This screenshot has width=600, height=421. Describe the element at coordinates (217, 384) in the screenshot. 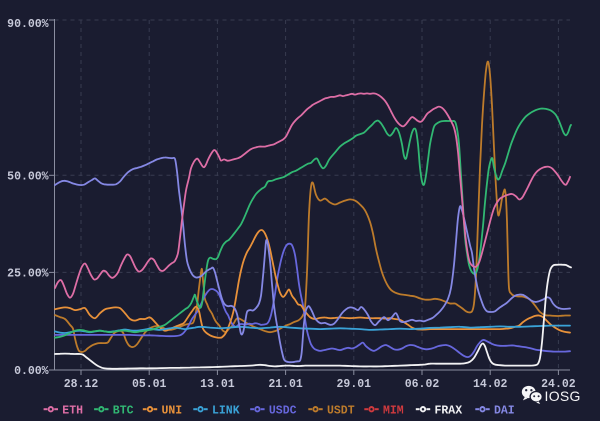

I see `svg-text: 13.01` at that location.